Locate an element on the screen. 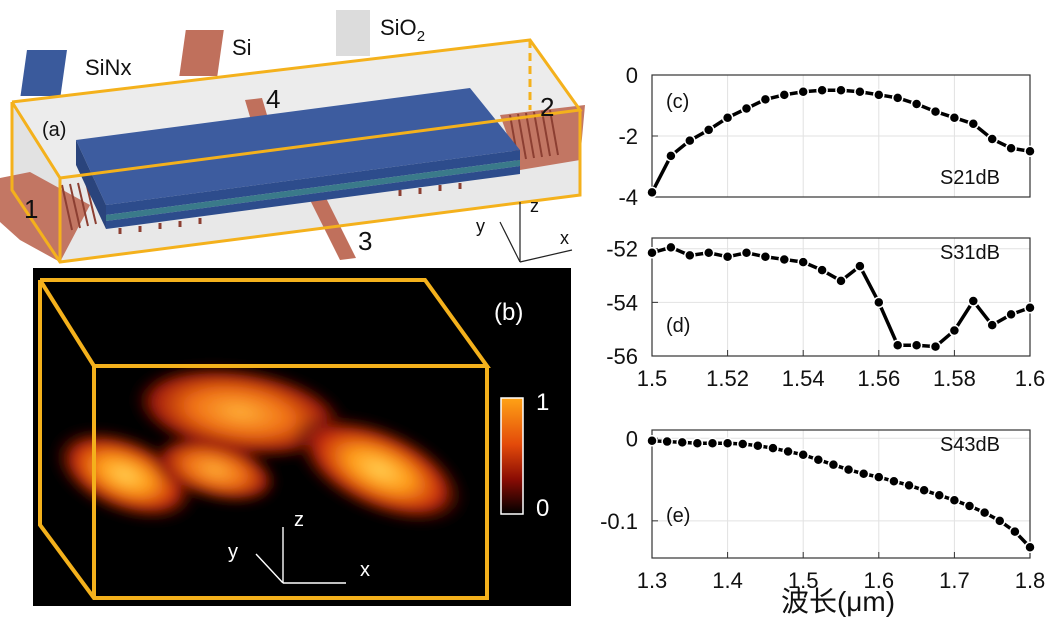 The image size is (1053, 622). plot-frame is located at coordinates (841, 494).